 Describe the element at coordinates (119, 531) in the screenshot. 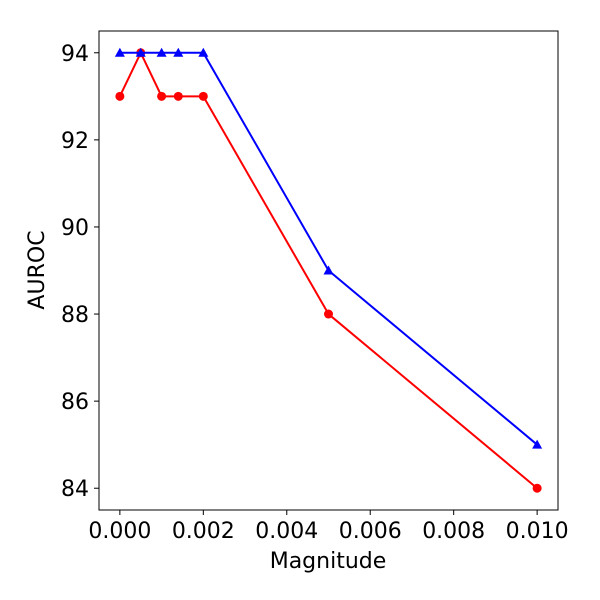

I see `x-tick-label: 0.000` at that location.